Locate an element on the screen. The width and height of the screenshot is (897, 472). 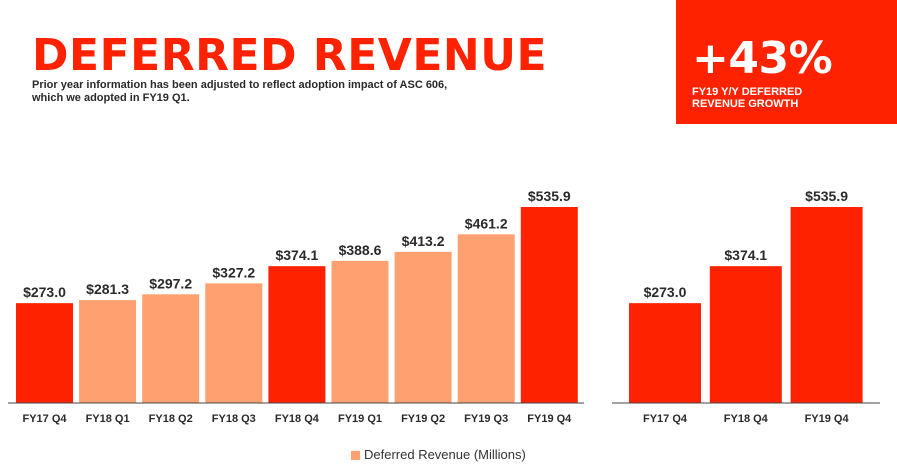
quarterly-tick-label-2: FY18 Q2 is located at coordinates (171, 419).